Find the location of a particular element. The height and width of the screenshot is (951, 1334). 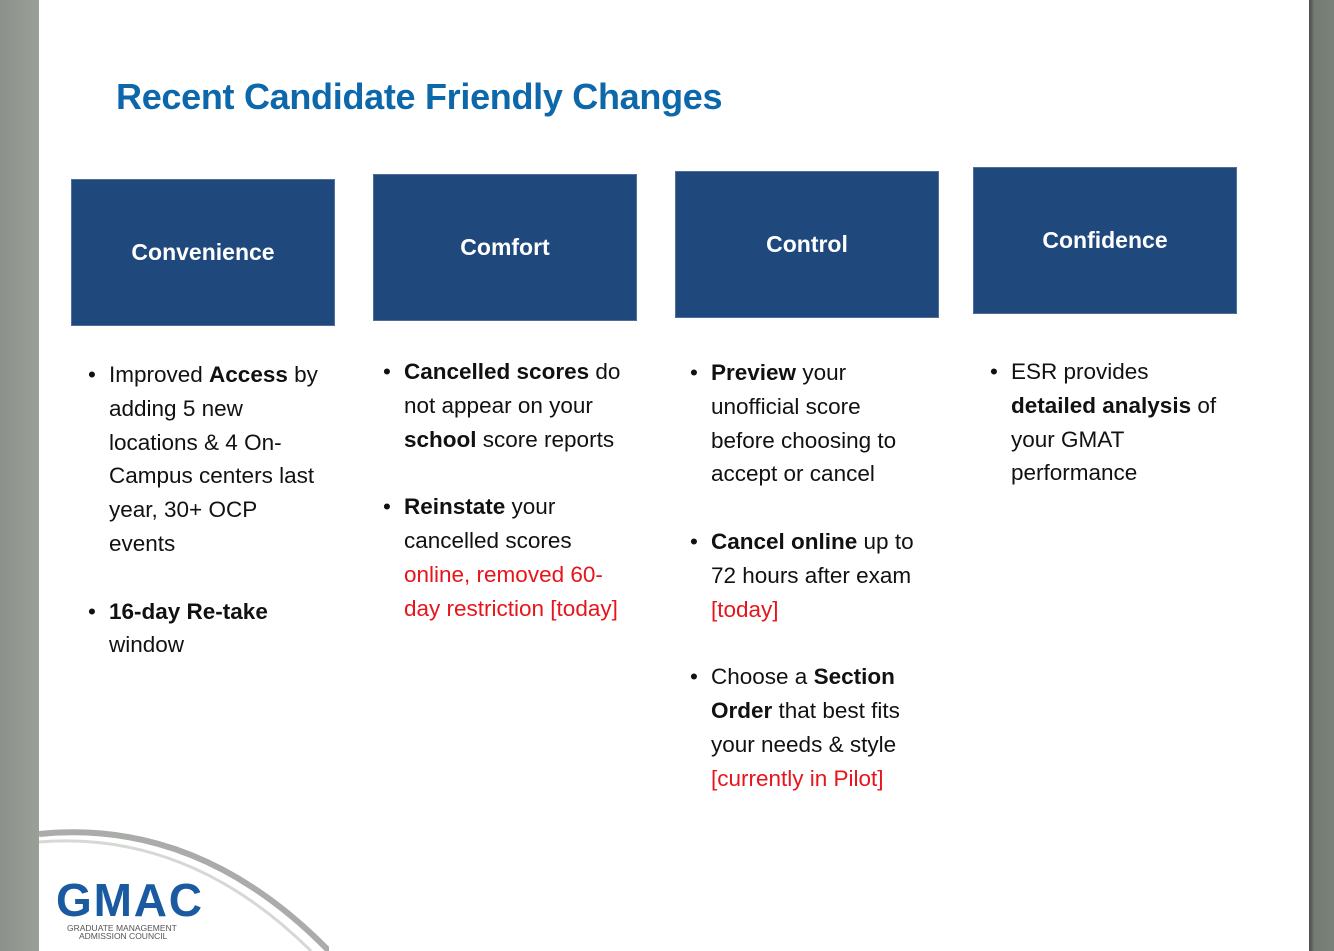

svg-text: GMAC is located at coordinates (128, 901).